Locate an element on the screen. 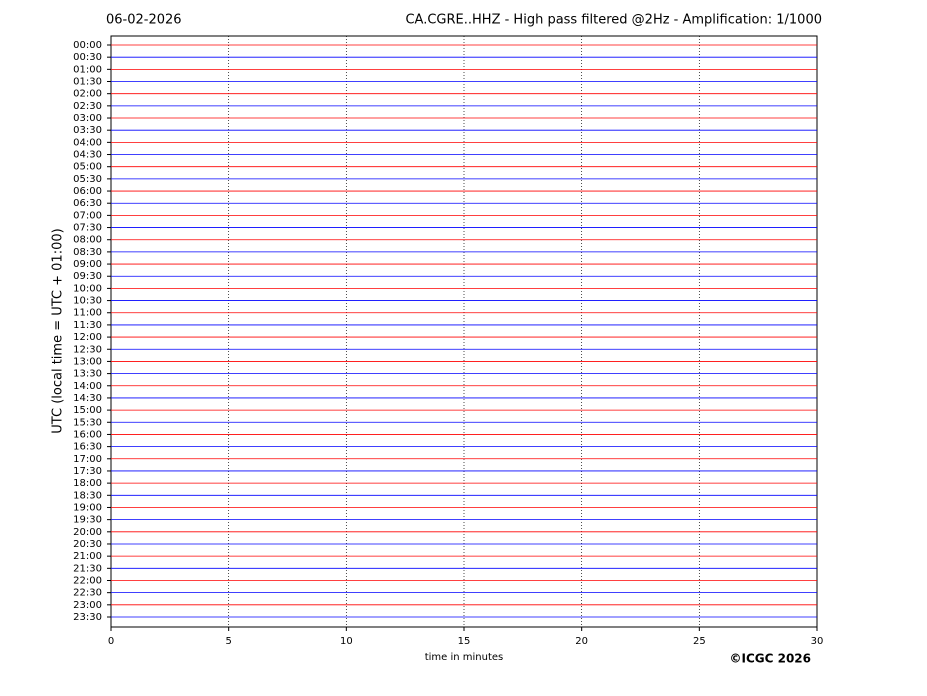 The width and height of the screenshot is (927, 696). y-tick-label: 03:30 is located at coordinates (87, 130).